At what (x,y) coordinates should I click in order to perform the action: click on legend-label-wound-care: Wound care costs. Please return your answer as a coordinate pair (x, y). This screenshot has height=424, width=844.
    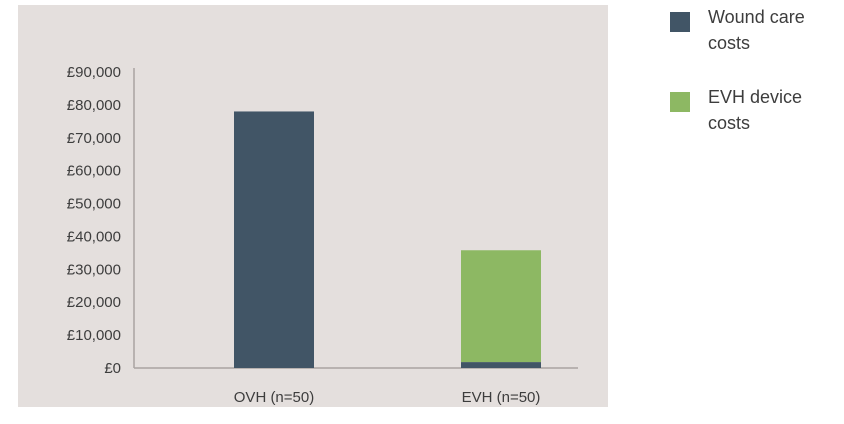
    Looking at the image, I should click on (756, 30).